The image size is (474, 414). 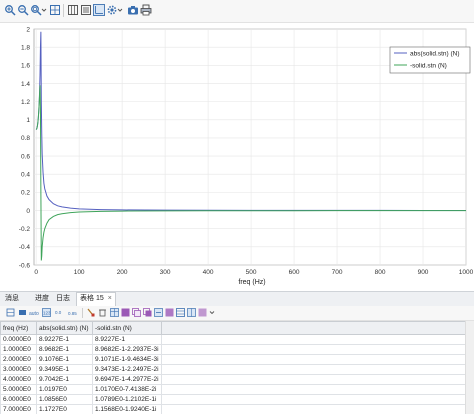 I want to click on chart-legend: abs(solid.stn) (N) -solid.stn (N), so click(x=430, y=60).